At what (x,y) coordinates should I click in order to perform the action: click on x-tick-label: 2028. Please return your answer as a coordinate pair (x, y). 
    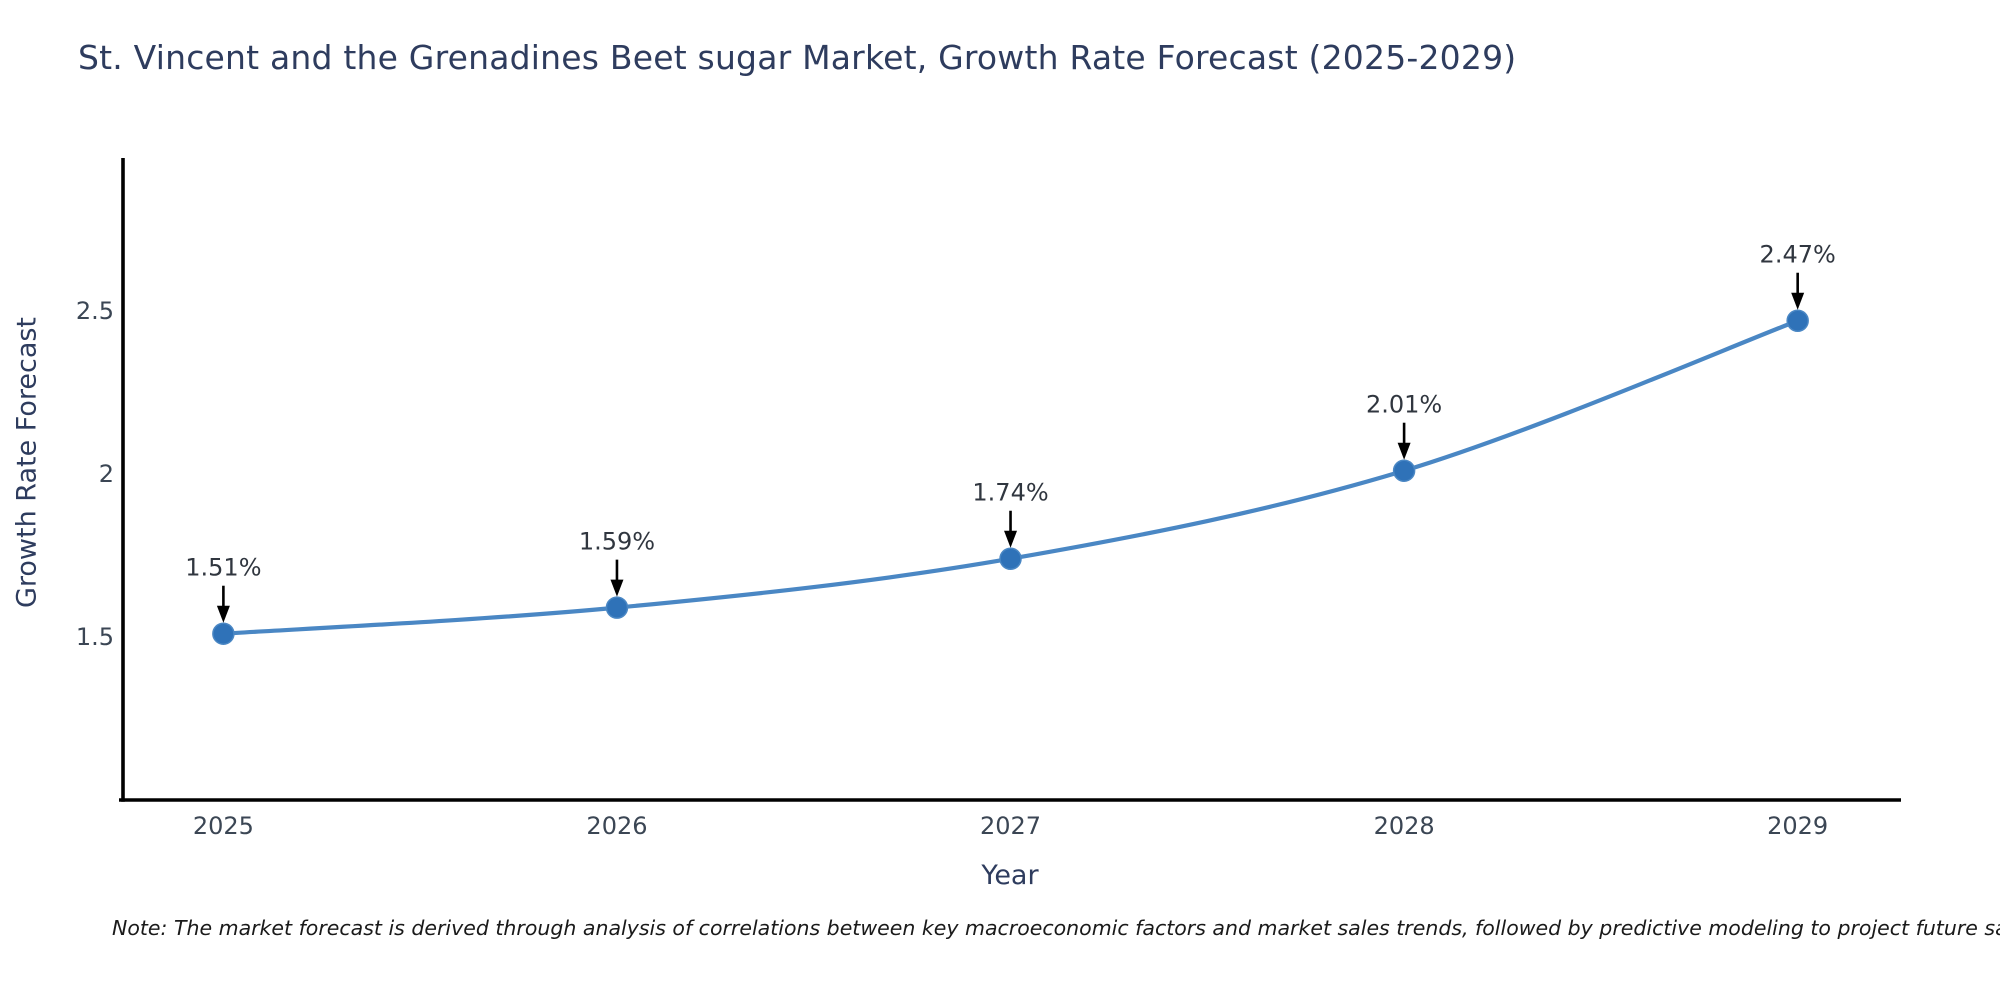
    Looking at the image, I should click on (1404, 826).